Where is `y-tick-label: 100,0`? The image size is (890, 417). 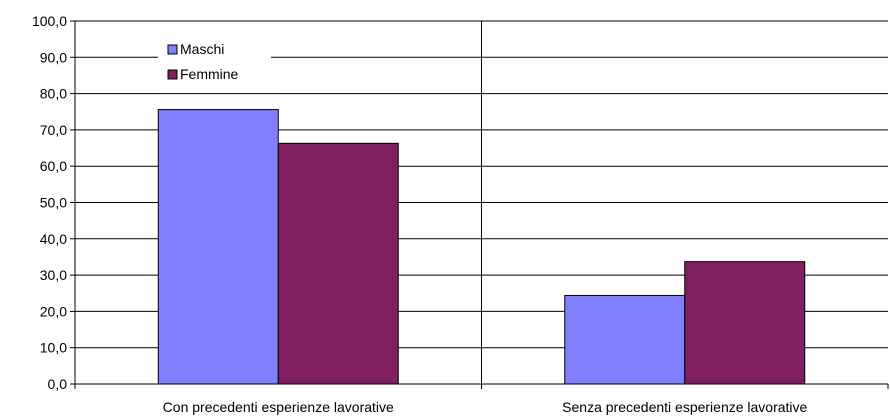 y-tick-label: 100,0 is located at coordinates (49, 21).